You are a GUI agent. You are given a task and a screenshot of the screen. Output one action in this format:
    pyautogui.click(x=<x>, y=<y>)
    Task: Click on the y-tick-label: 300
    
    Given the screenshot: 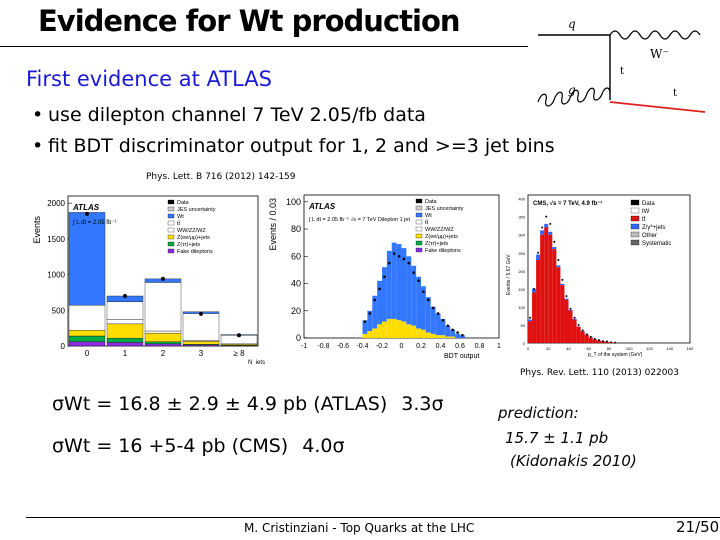 What is the action you would take?
    pyautogui.click(x=521, y=235)
    